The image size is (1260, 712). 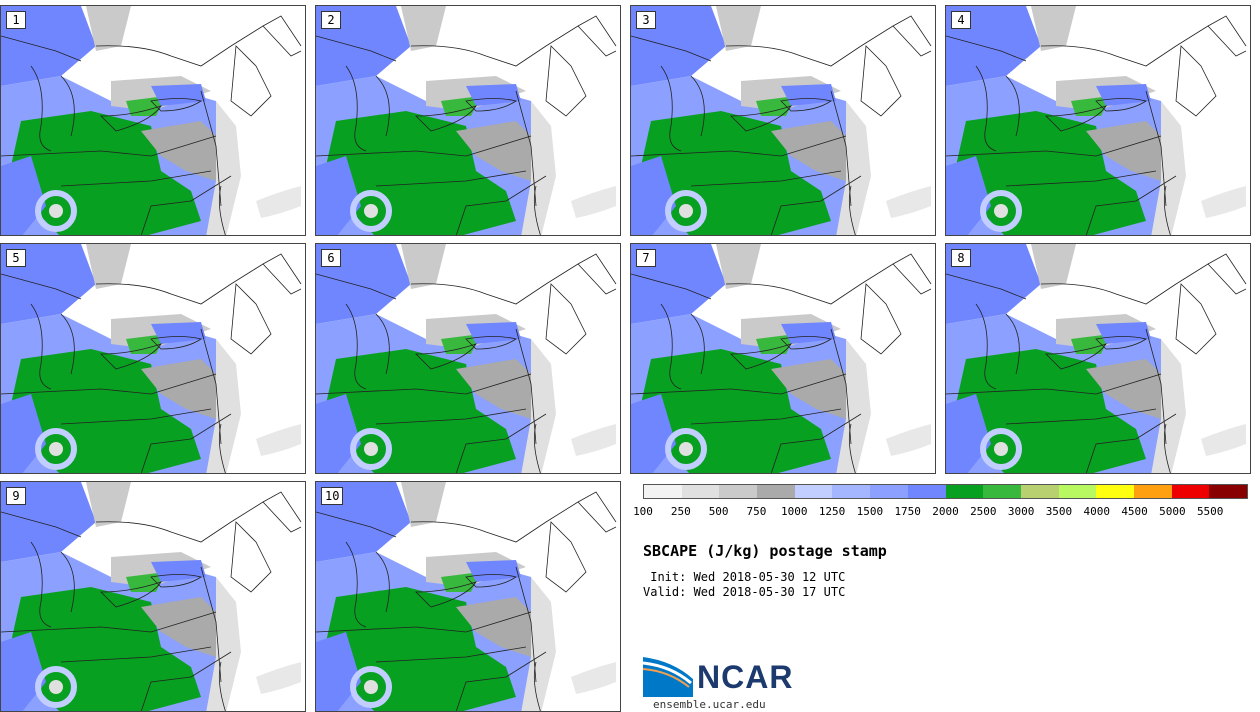 I want to click on member-panel: 7, so click(x=783, y=358).